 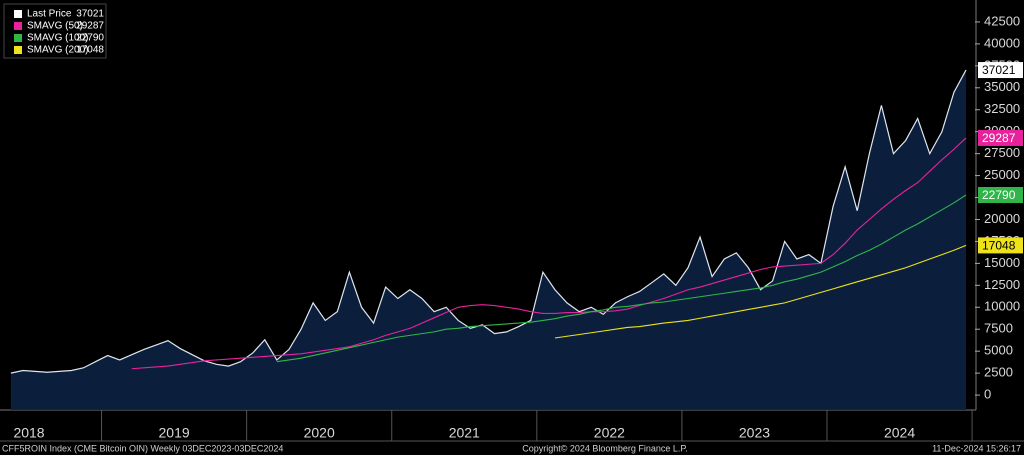 I want to click on legend-label: SMAVG (100), so click(x=58, y=38).